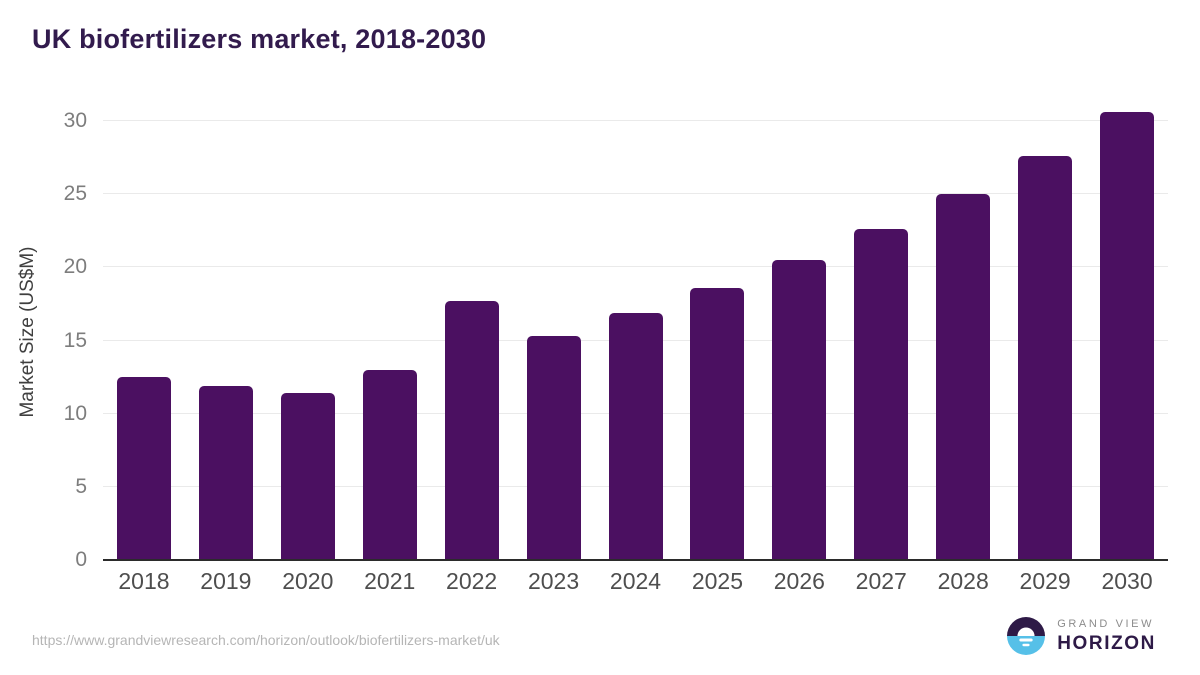 The image size is (1200, 675). I want to click on bar-2027, so click(881, 394).